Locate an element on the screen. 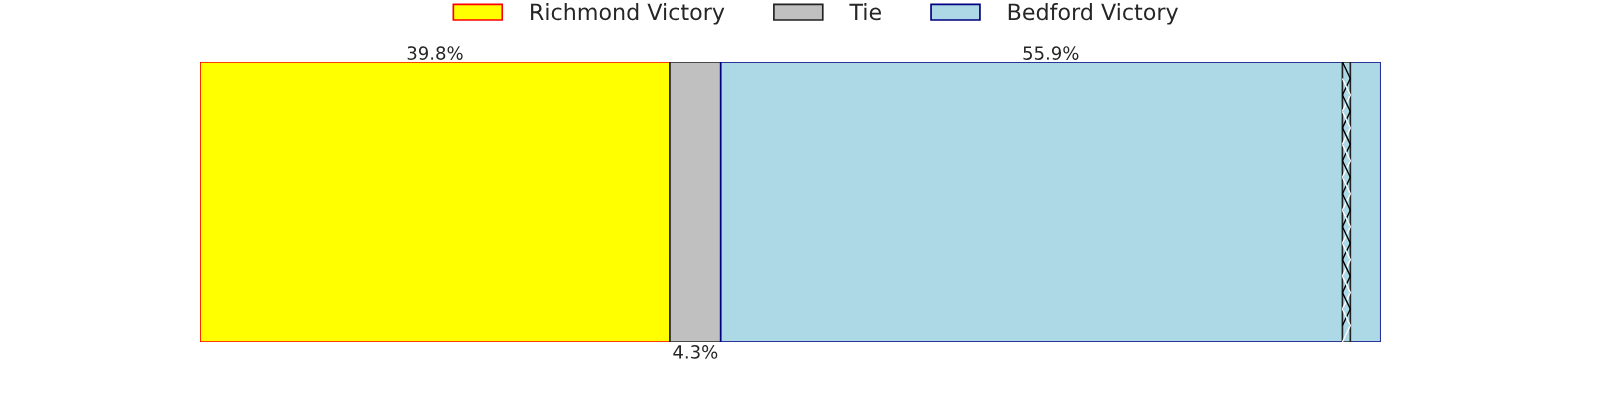  data-label: 39.8% is located at coordinates (435, 53).